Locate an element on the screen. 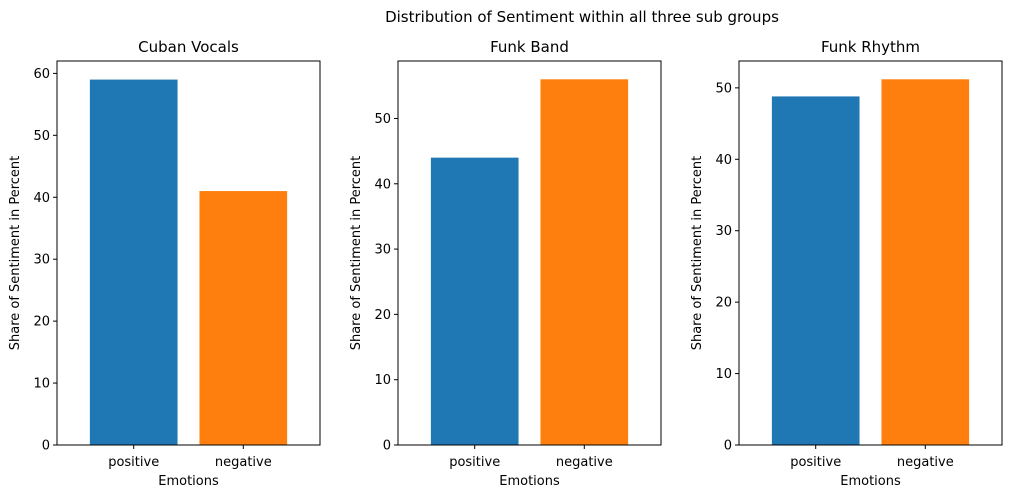 This screenshot has height=498, width=1012. panel-title: Funk Band is located at coordinates (529, 47).